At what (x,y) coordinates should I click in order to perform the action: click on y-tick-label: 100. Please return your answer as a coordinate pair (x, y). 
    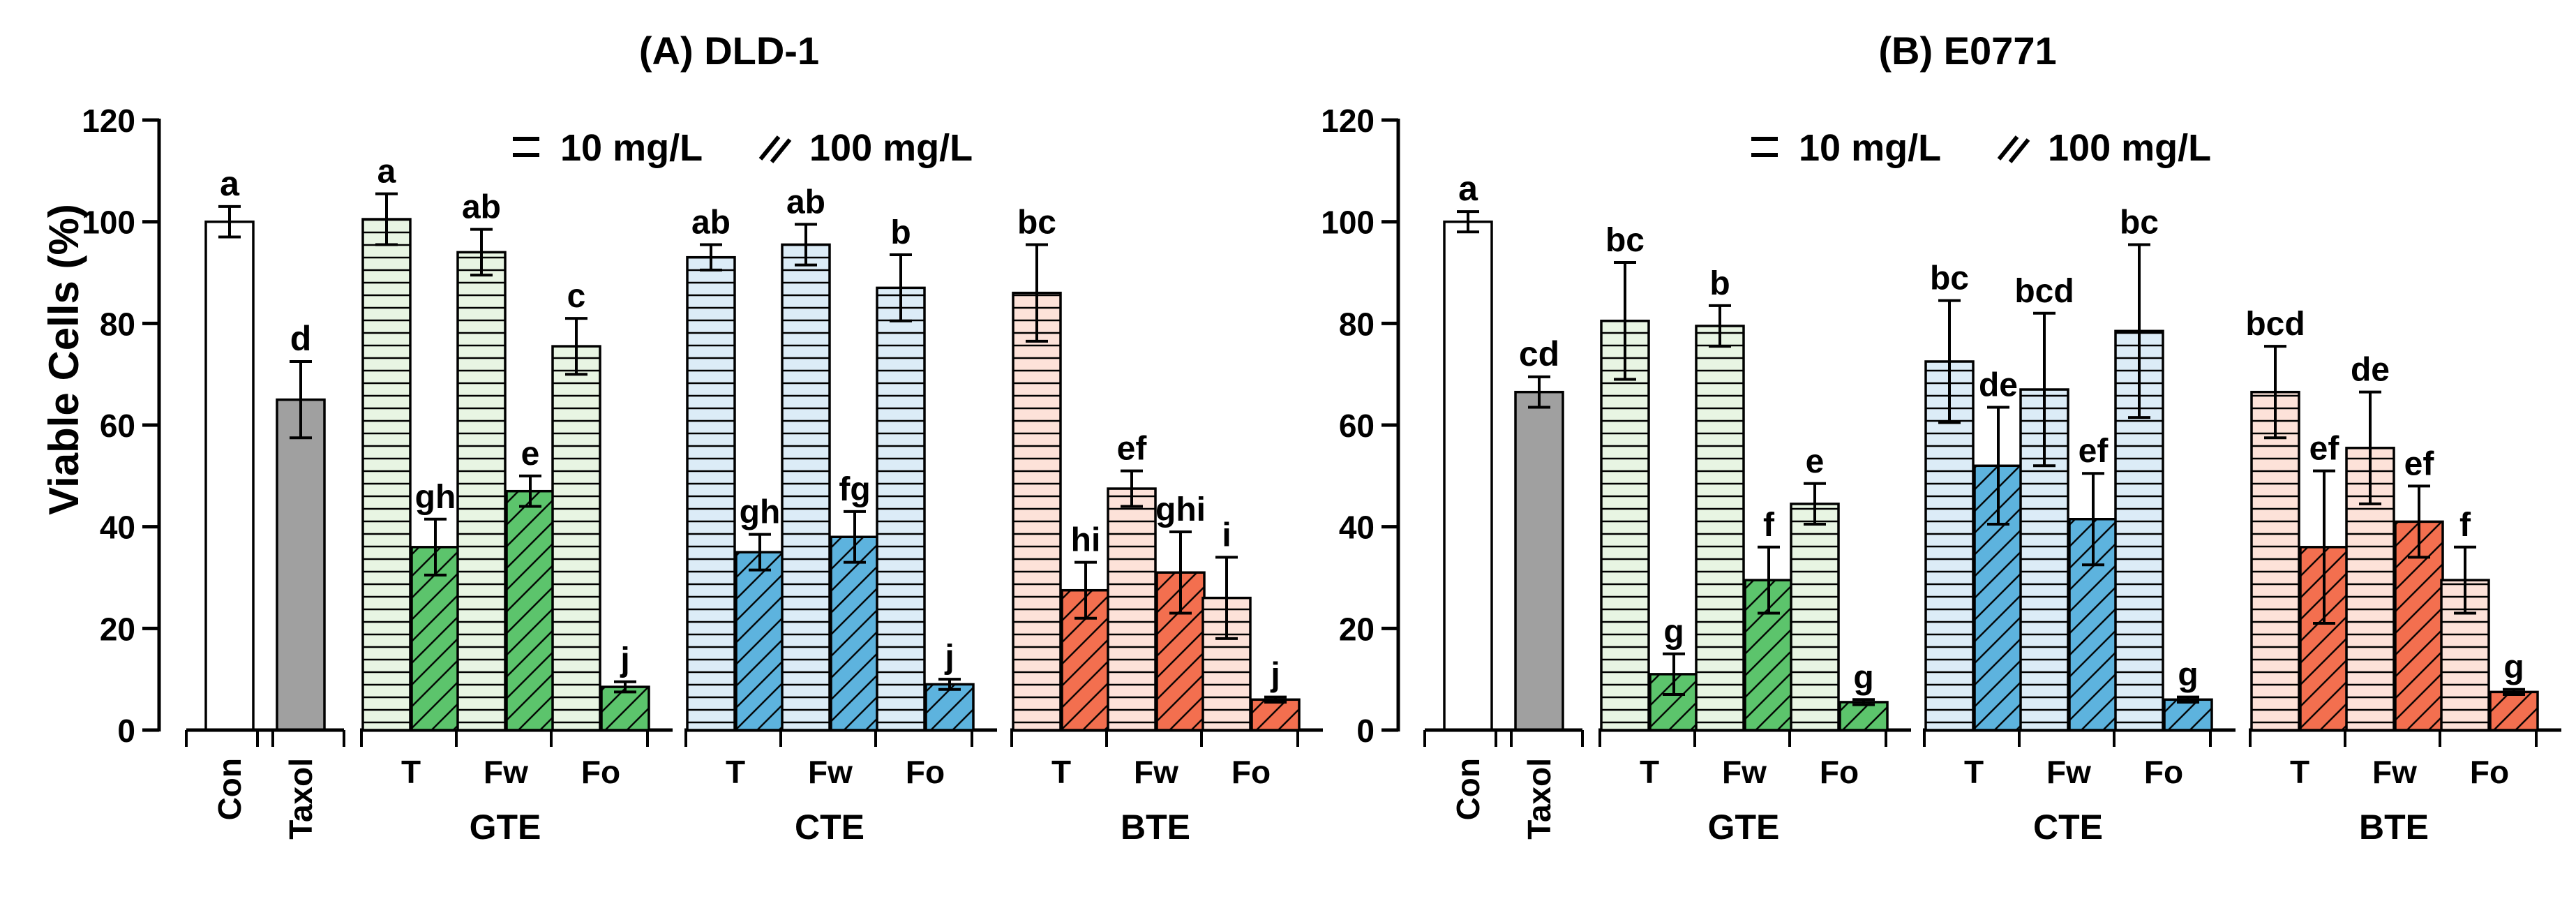
    Looking at the image, I should click on (1348, 223).